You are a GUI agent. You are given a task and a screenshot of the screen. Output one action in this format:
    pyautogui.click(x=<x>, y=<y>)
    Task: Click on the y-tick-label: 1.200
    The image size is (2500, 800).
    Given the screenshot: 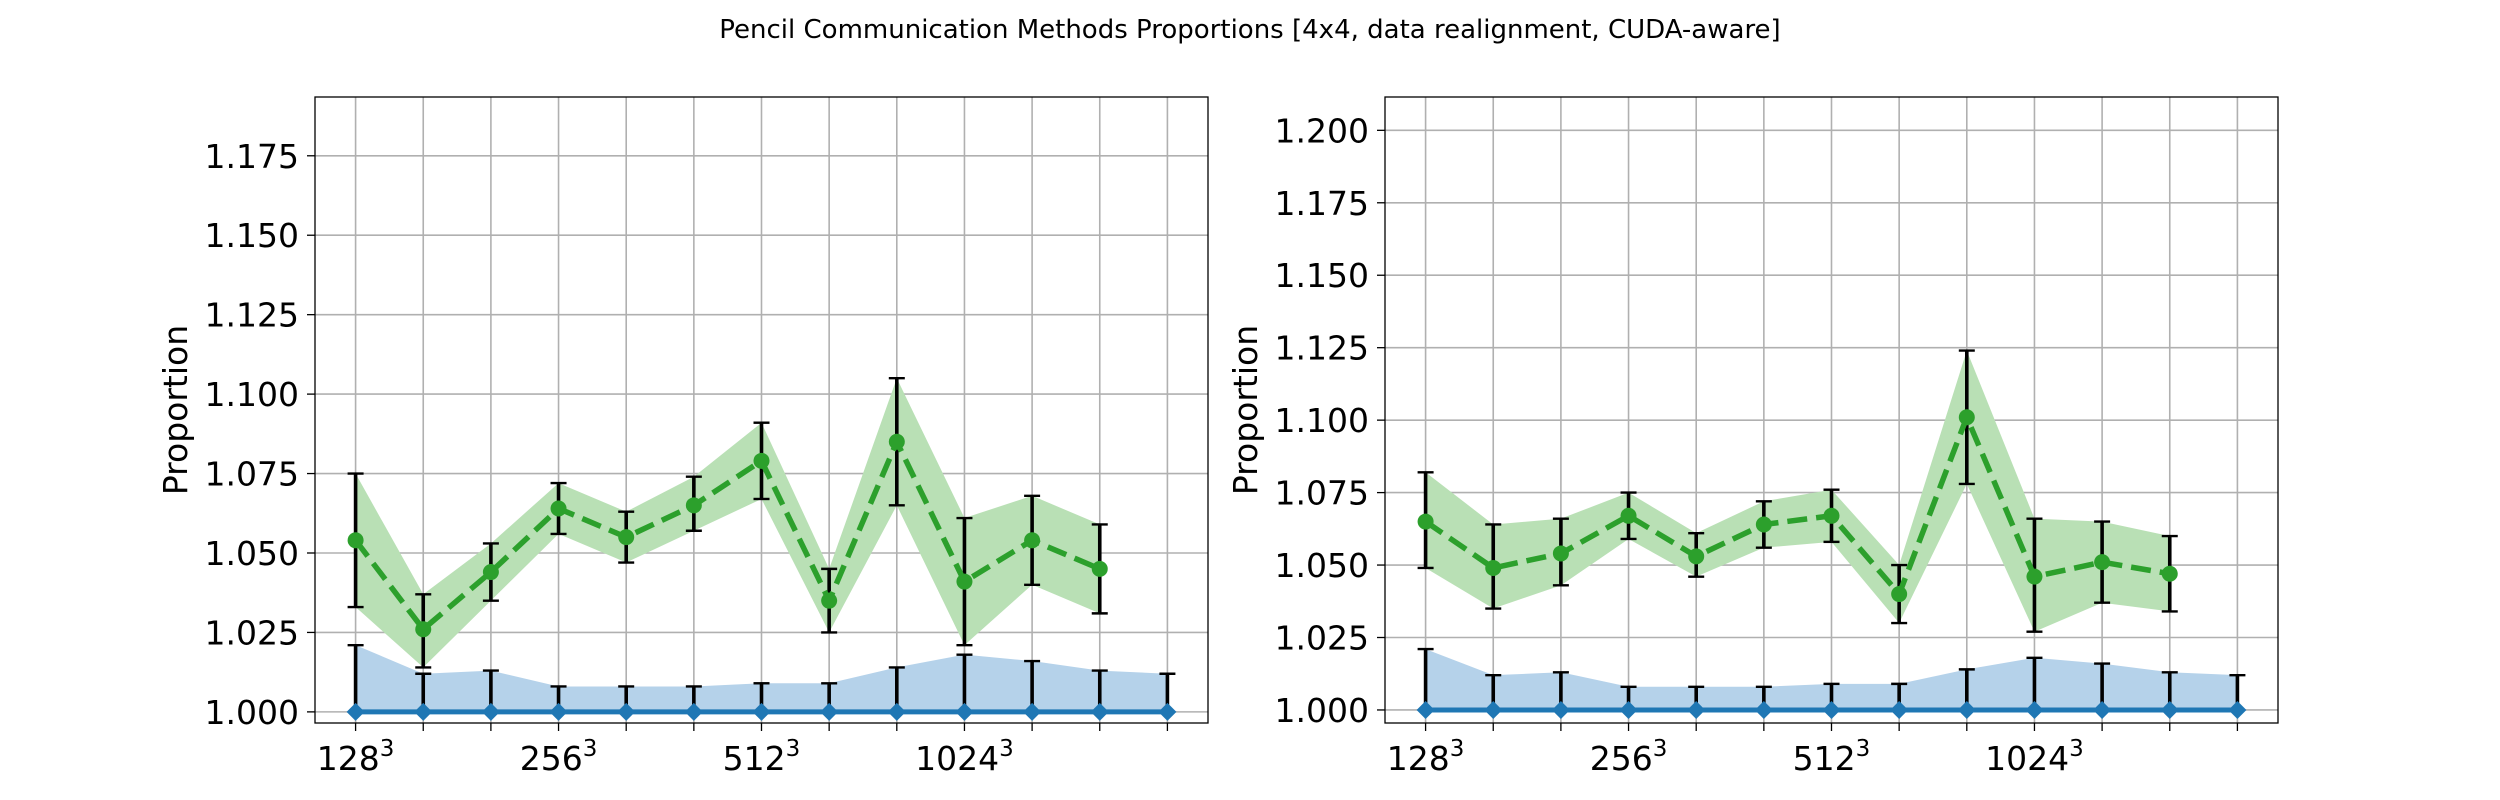 What is the action you would take?
    pyautogui.click(x=1322, y=130)
    